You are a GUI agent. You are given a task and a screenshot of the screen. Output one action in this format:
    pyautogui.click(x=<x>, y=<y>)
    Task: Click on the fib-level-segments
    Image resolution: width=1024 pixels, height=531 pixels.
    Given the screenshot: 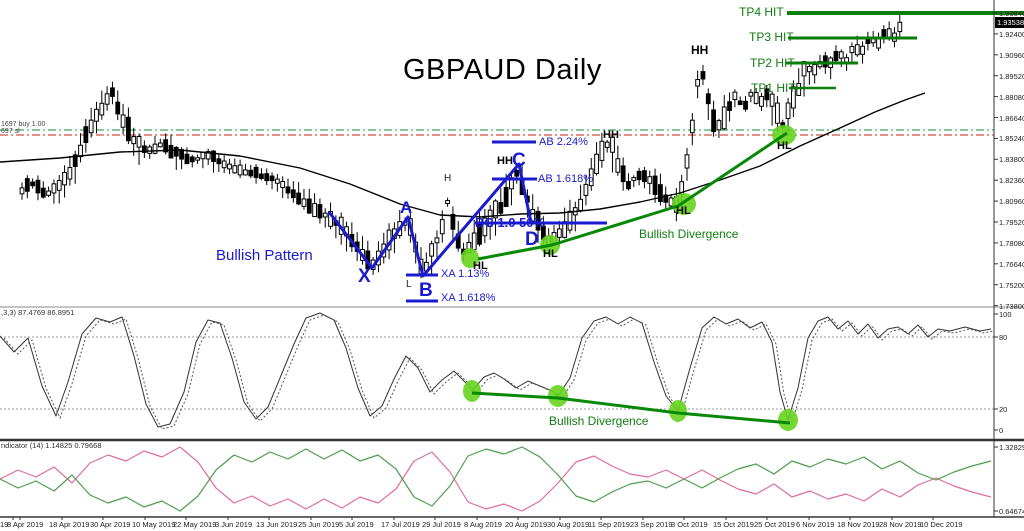 What is the action you would take?
    pyautogui.click(x=471, y=221)
    